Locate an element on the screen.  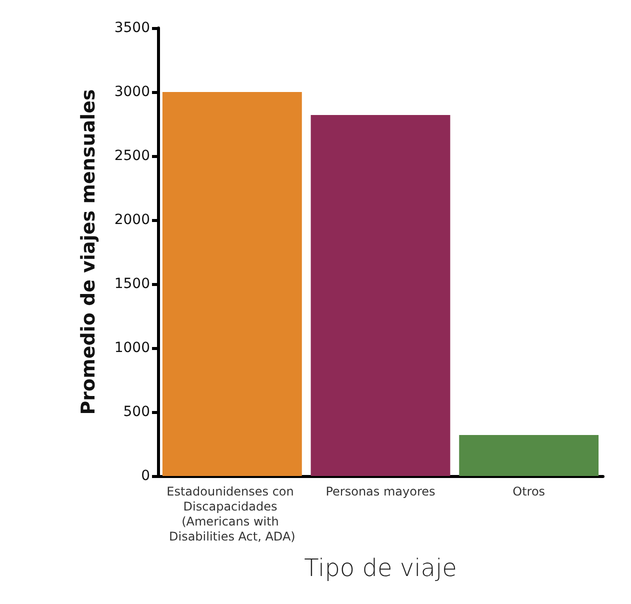
y-tick-label: 1000 is located at coordinates (132, 348).